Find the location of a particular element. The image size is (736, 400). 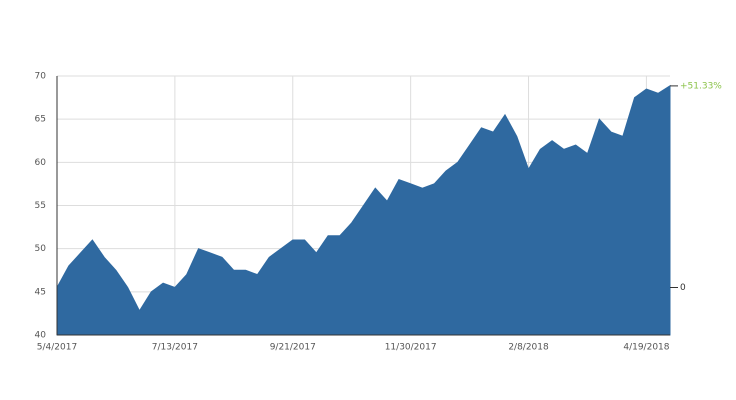

y-tick-label: 50 is located at coordinates (41, 249).